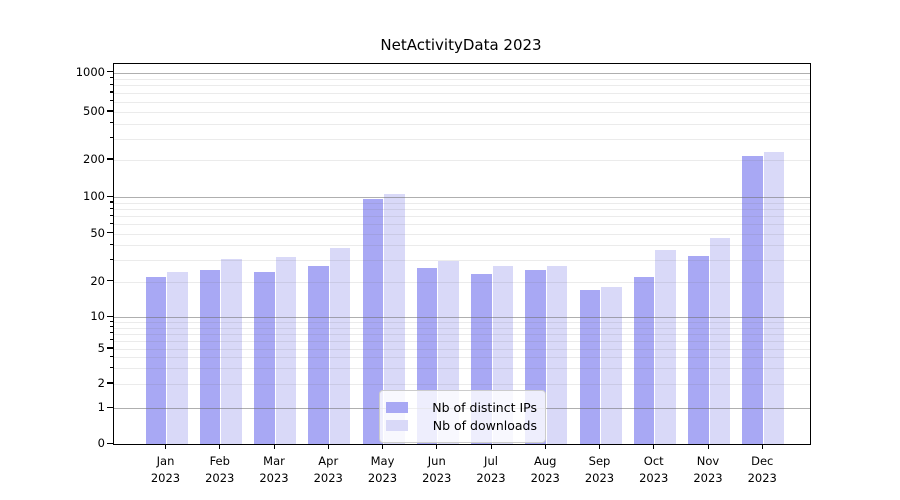 The height and width of the screenshot is (500, 900). Describe the element at coordinates (491, 461) in the screenshot. I see `x-tick-month: Jul` at that location.